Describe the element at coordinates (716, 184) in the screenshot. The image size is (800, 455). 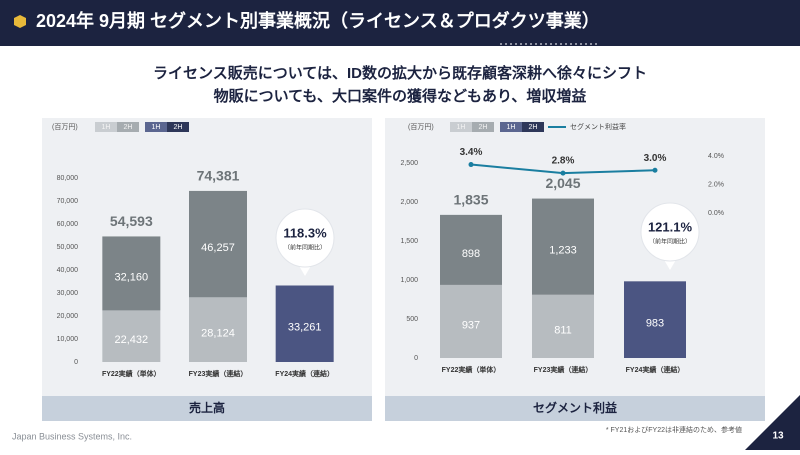
I see `y2-tick-label: 2.0%` at that location.